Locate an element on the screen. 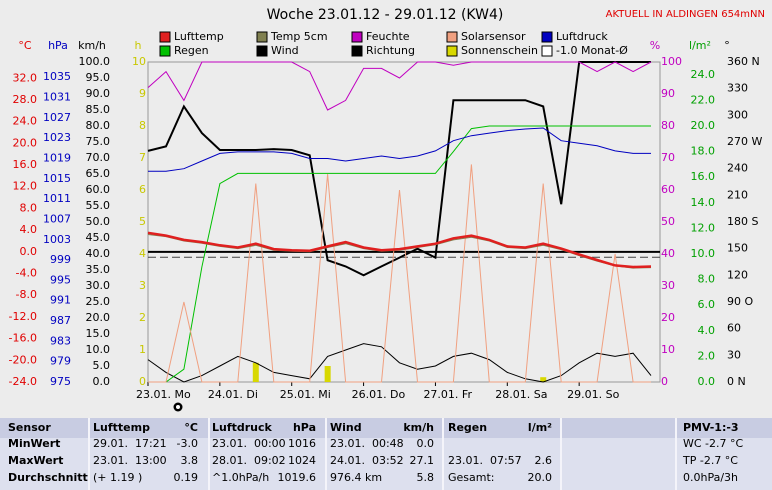 This screenshot has height=490, width=772. y-tick-label: 15.0 is located at coordinates (98, 333).